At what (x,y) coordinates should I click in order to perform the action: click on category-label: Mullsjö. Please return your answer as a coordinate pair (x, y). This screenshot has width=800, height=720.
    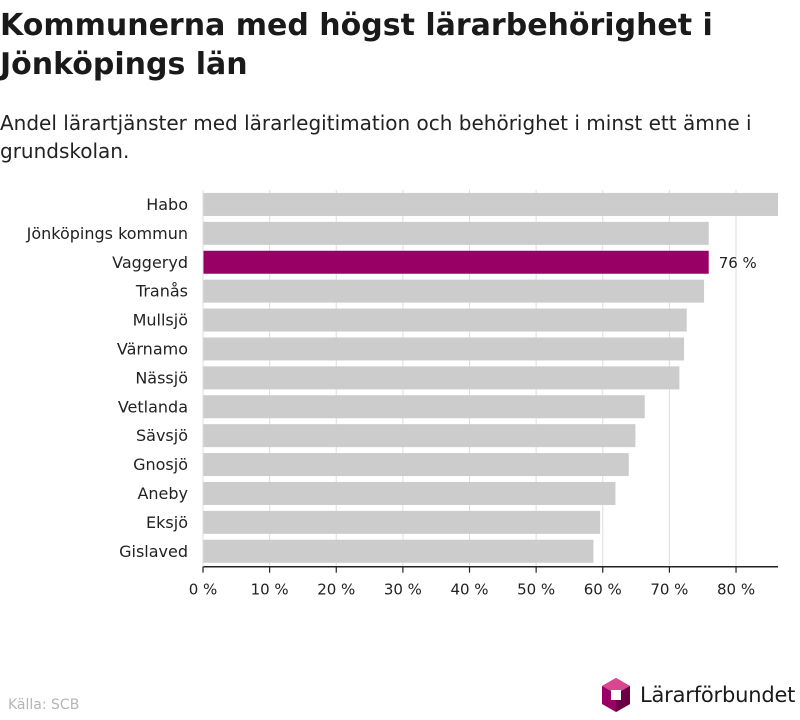
    Looking at the image, I should click on (160, 320).